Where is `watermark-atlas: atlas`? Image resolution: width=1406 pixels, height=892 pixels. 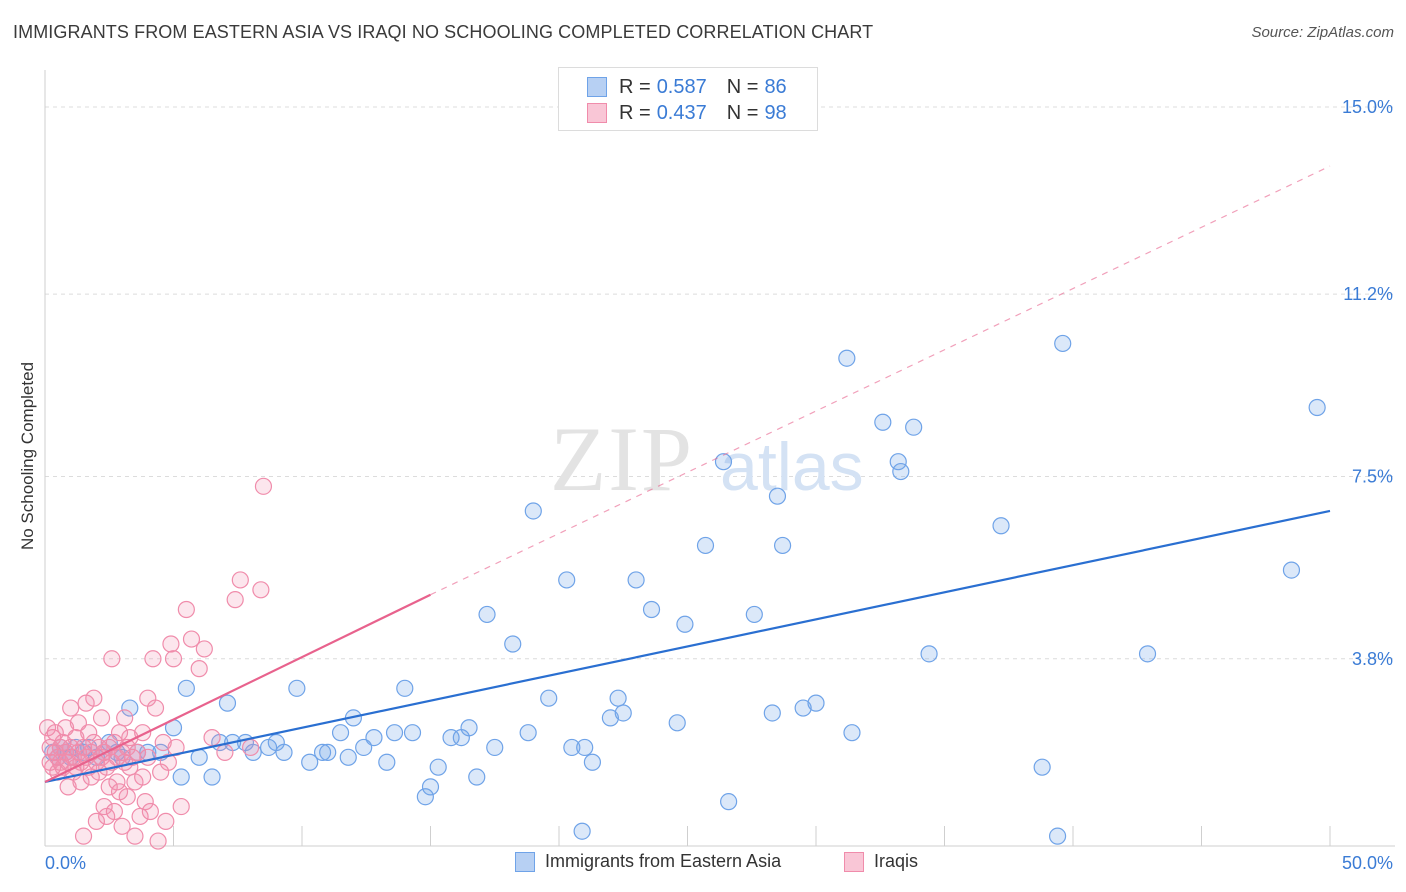 watermark-atlas: atlas is located at coordinates (792, 467).